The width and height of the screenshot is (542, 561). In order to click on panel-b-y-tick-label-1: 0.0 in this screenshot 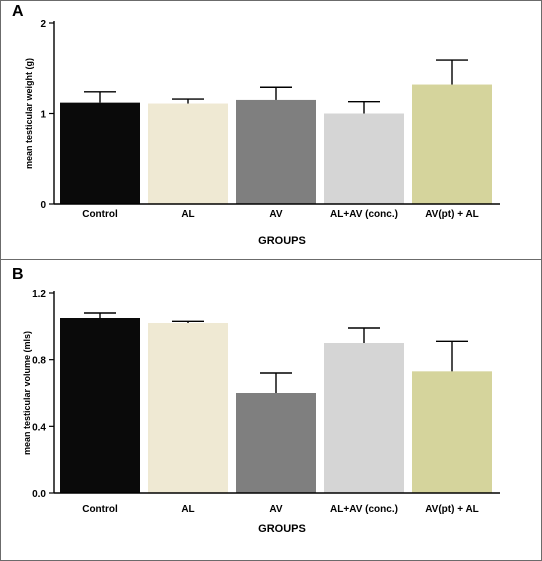, I will do `click(39, 494)`.